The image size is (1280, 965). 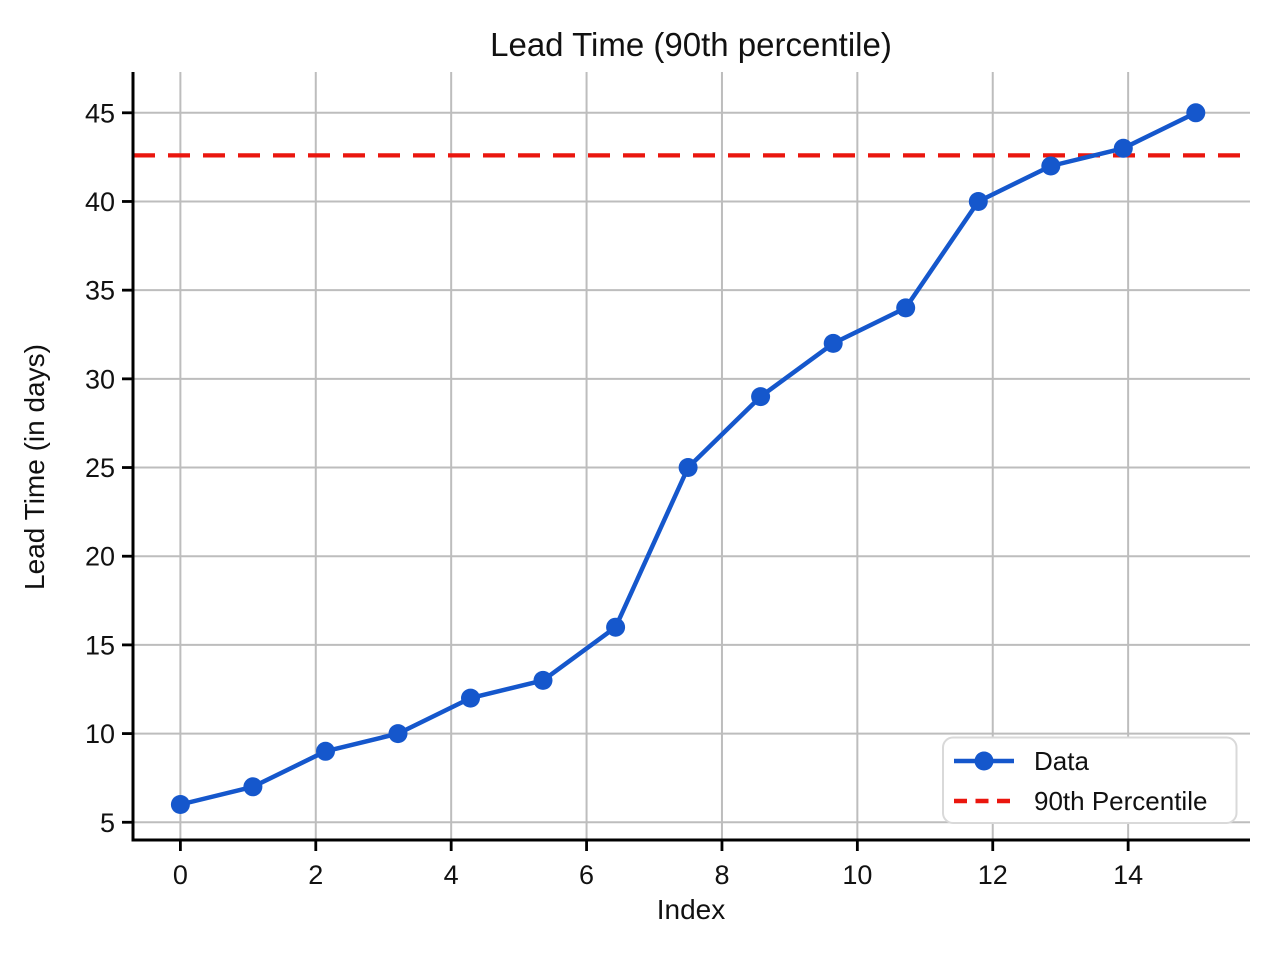 What do you see at coordinates (100, 291) in the screenshot?
I see `y-tick-label: 35` at bounding box center [100, 291].